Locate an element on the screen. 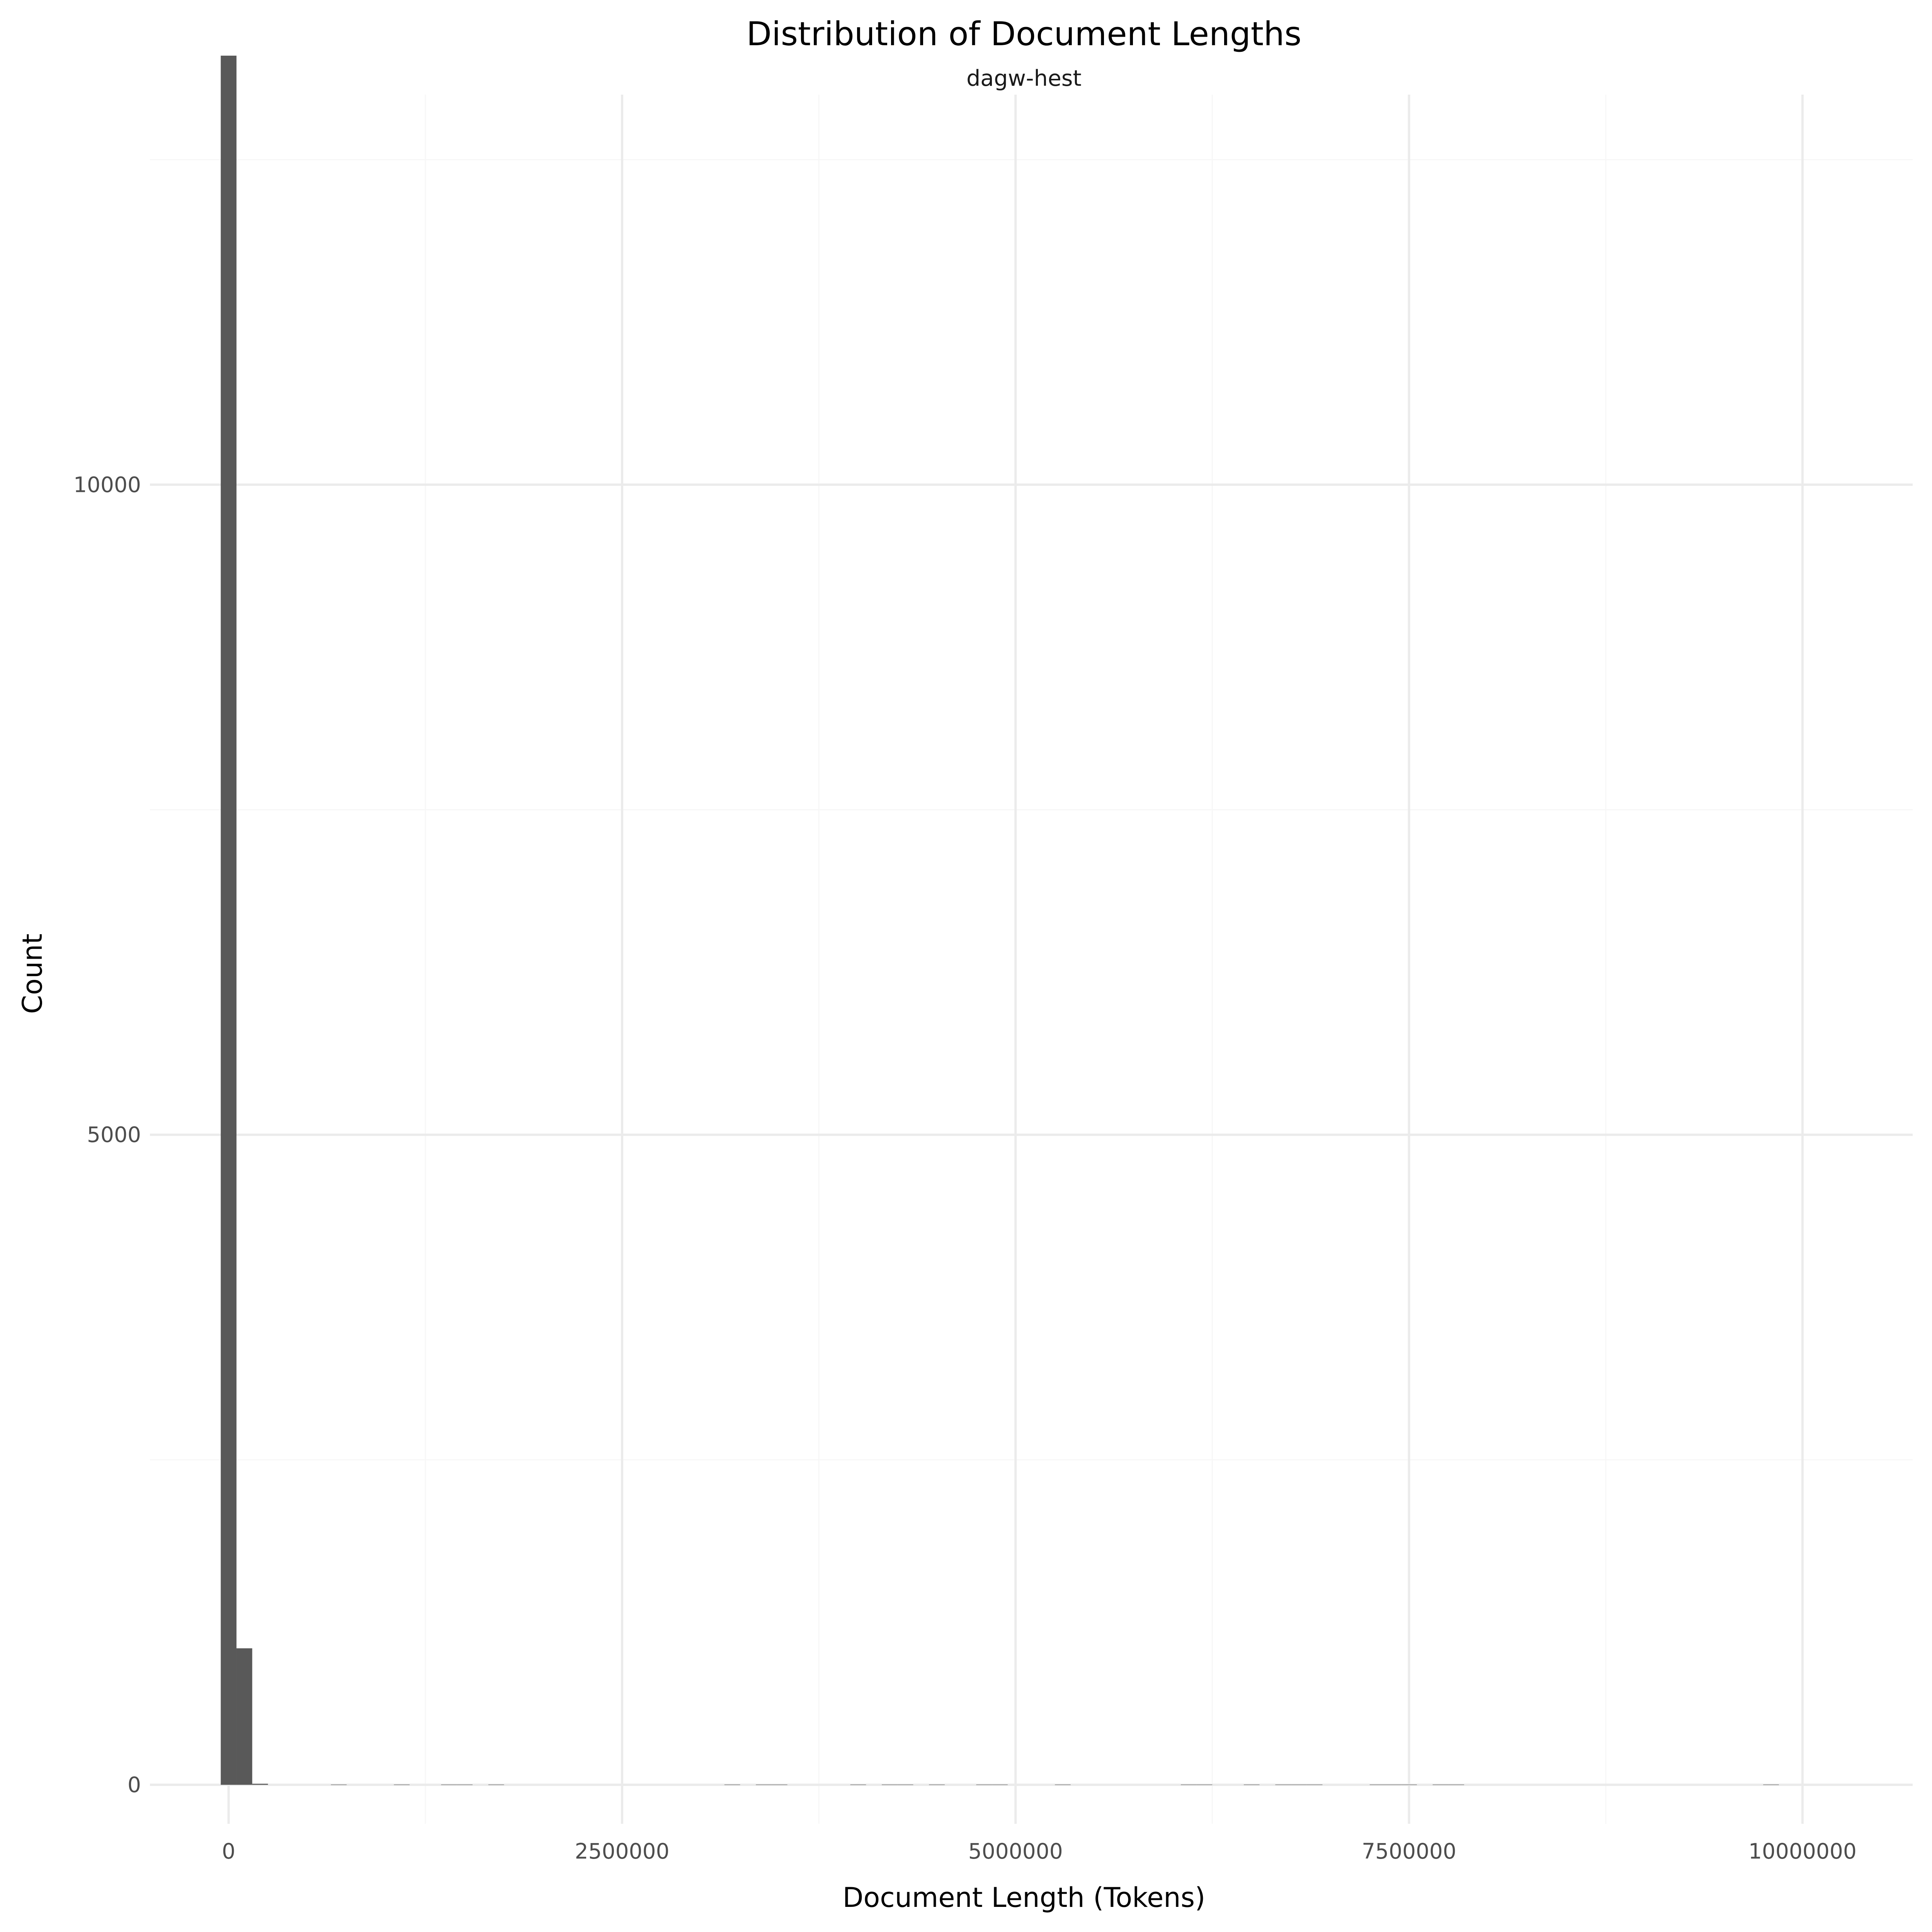 The image size is (1932, 1932). x-tick-label: 7500000 is located at coordinates (1409, 1852).